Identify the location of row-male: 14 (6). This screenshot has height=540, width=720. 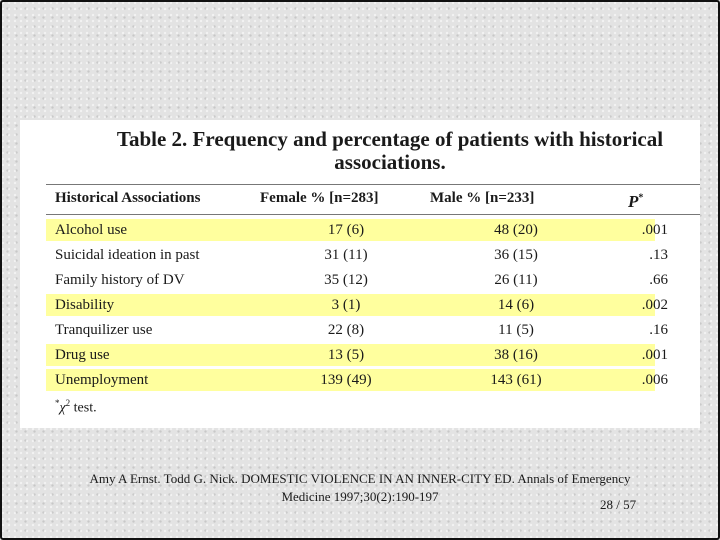
(516, 305).